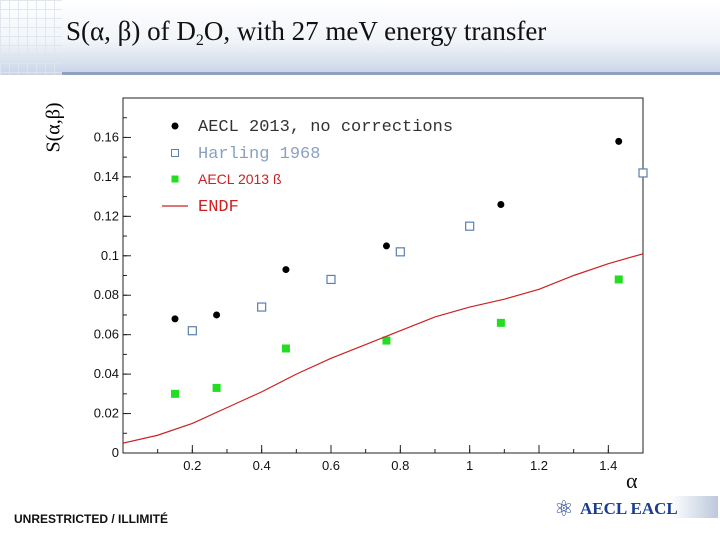 The width and height of the screenshot is (720, 540). I want to click on banner-grid-decoration, so click(31, 37).